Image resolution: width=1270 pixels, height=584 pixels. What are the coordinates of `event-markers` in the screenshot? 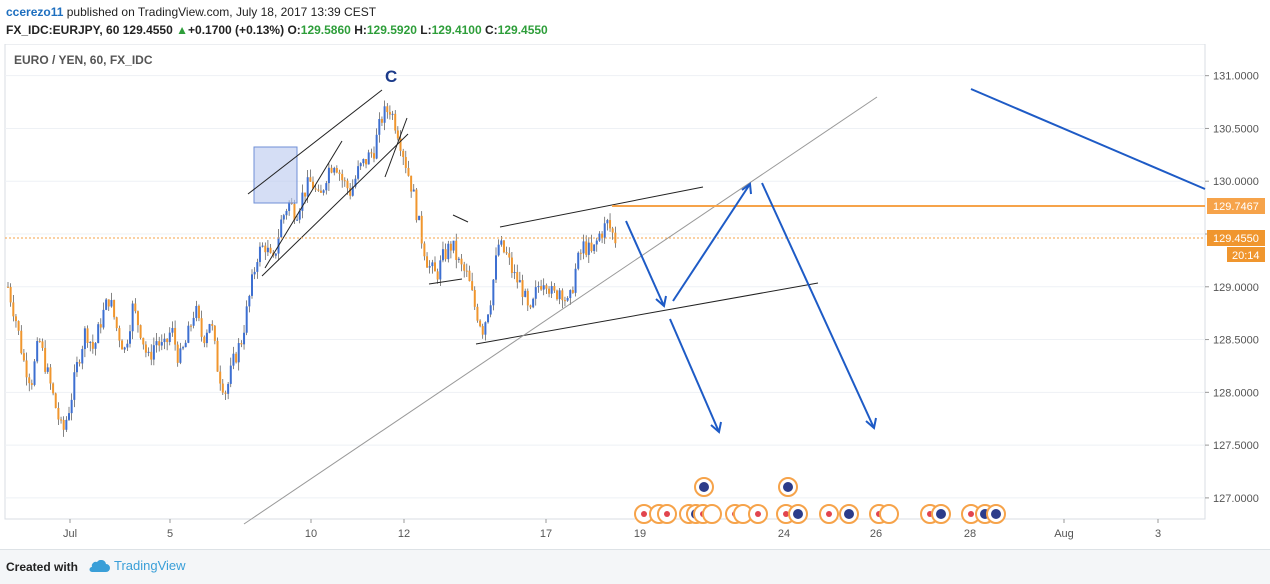 It's located at (820, 500).